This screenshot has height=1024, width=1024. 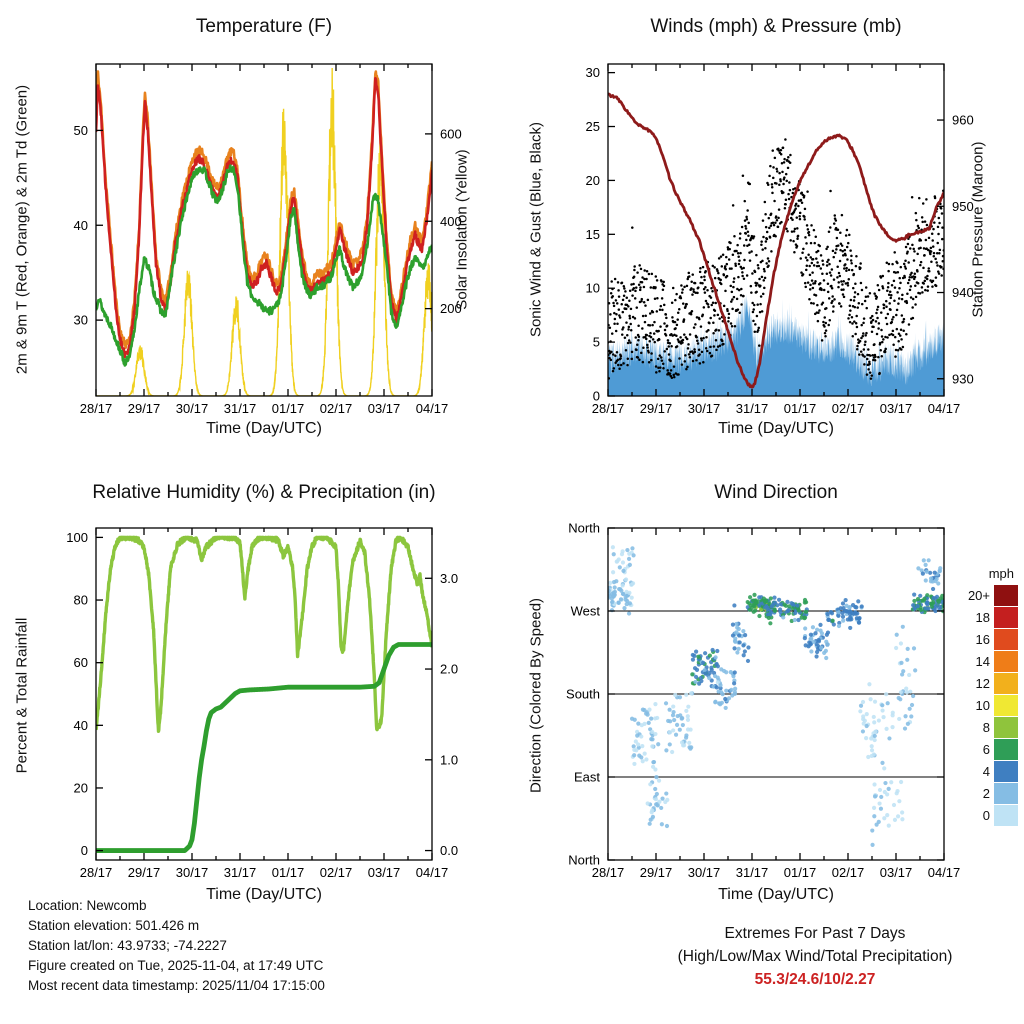 I want to click on colorbar-row: 12, so click(x=983, y=683).